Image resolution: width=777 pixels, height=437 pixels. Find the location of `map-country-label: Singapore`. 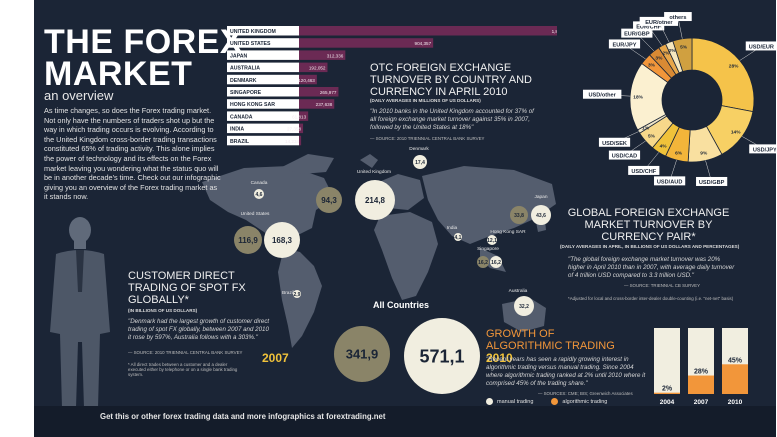

map-country-label: Singapore is located at coordinates (488, 249).